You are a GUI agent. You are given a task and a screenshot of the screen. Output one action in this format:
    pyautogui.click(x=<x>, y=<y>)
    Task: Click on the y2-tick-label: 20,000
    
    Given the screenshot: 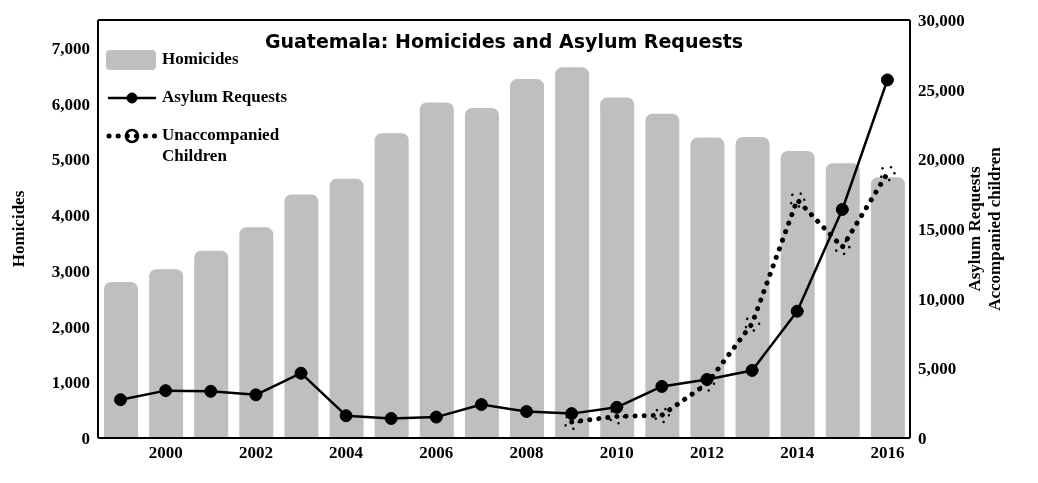 What is the action you would take?
    pyautogui.click(x=941, y=160)
    